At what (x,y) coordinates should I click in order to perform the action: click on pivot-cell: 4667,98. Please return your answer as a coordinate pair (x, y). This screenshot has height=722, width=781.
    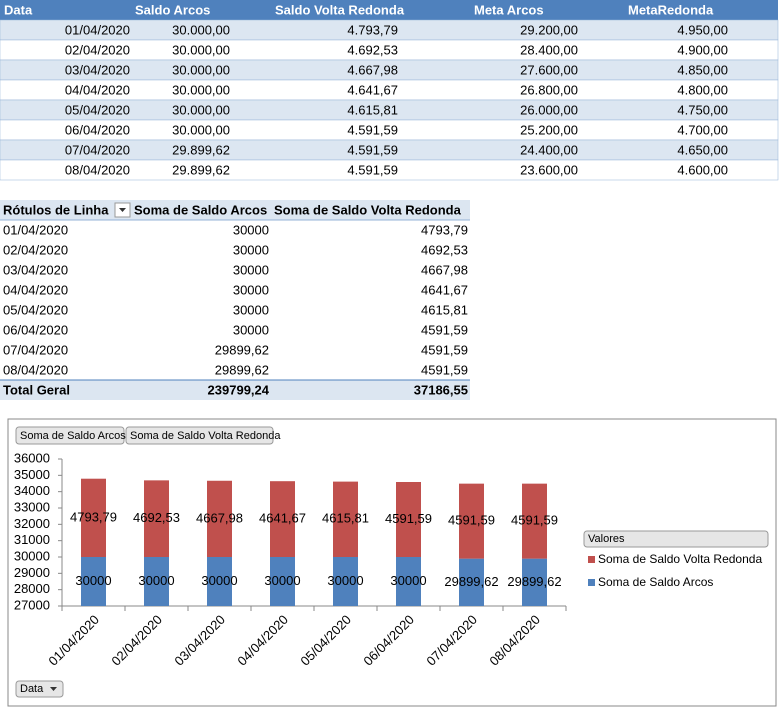
    Looking at the image, I should click on (444, 269).